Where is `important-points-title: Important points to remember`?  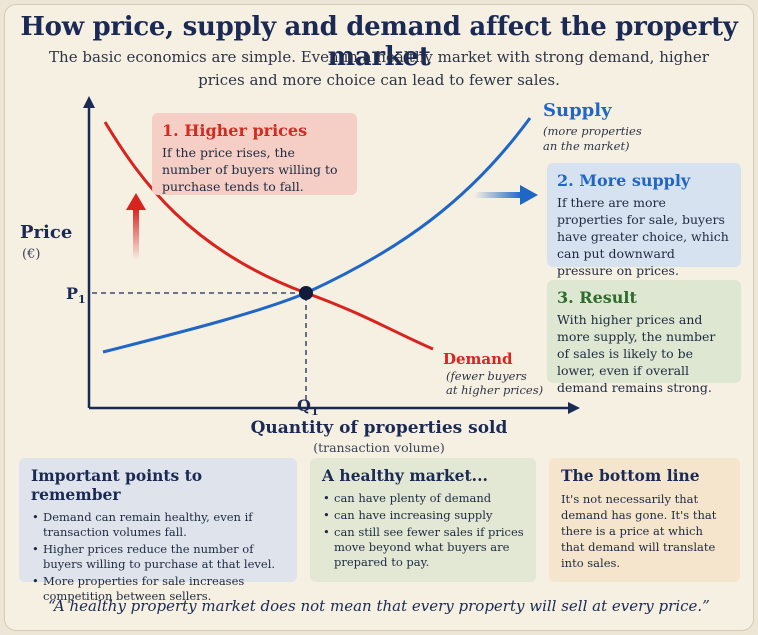 important-points-title: Important points to remember is located at coordinates (117, 485).